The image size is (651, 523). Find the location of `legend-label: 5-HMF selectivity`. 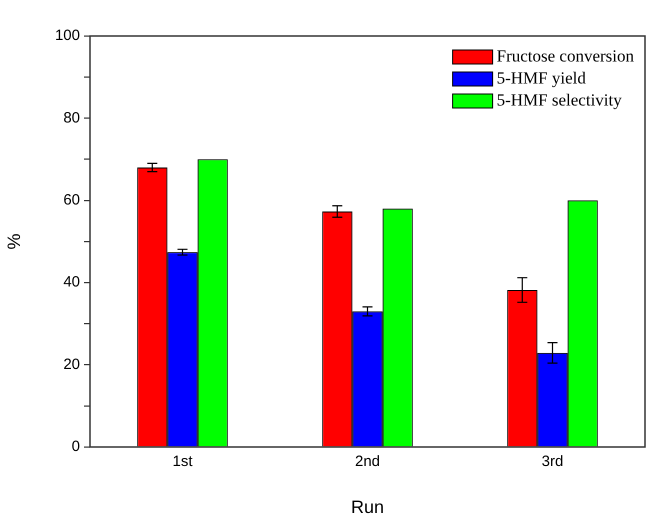

legend-label: 5-HMF selectivity is located at coordinates (559, 100).